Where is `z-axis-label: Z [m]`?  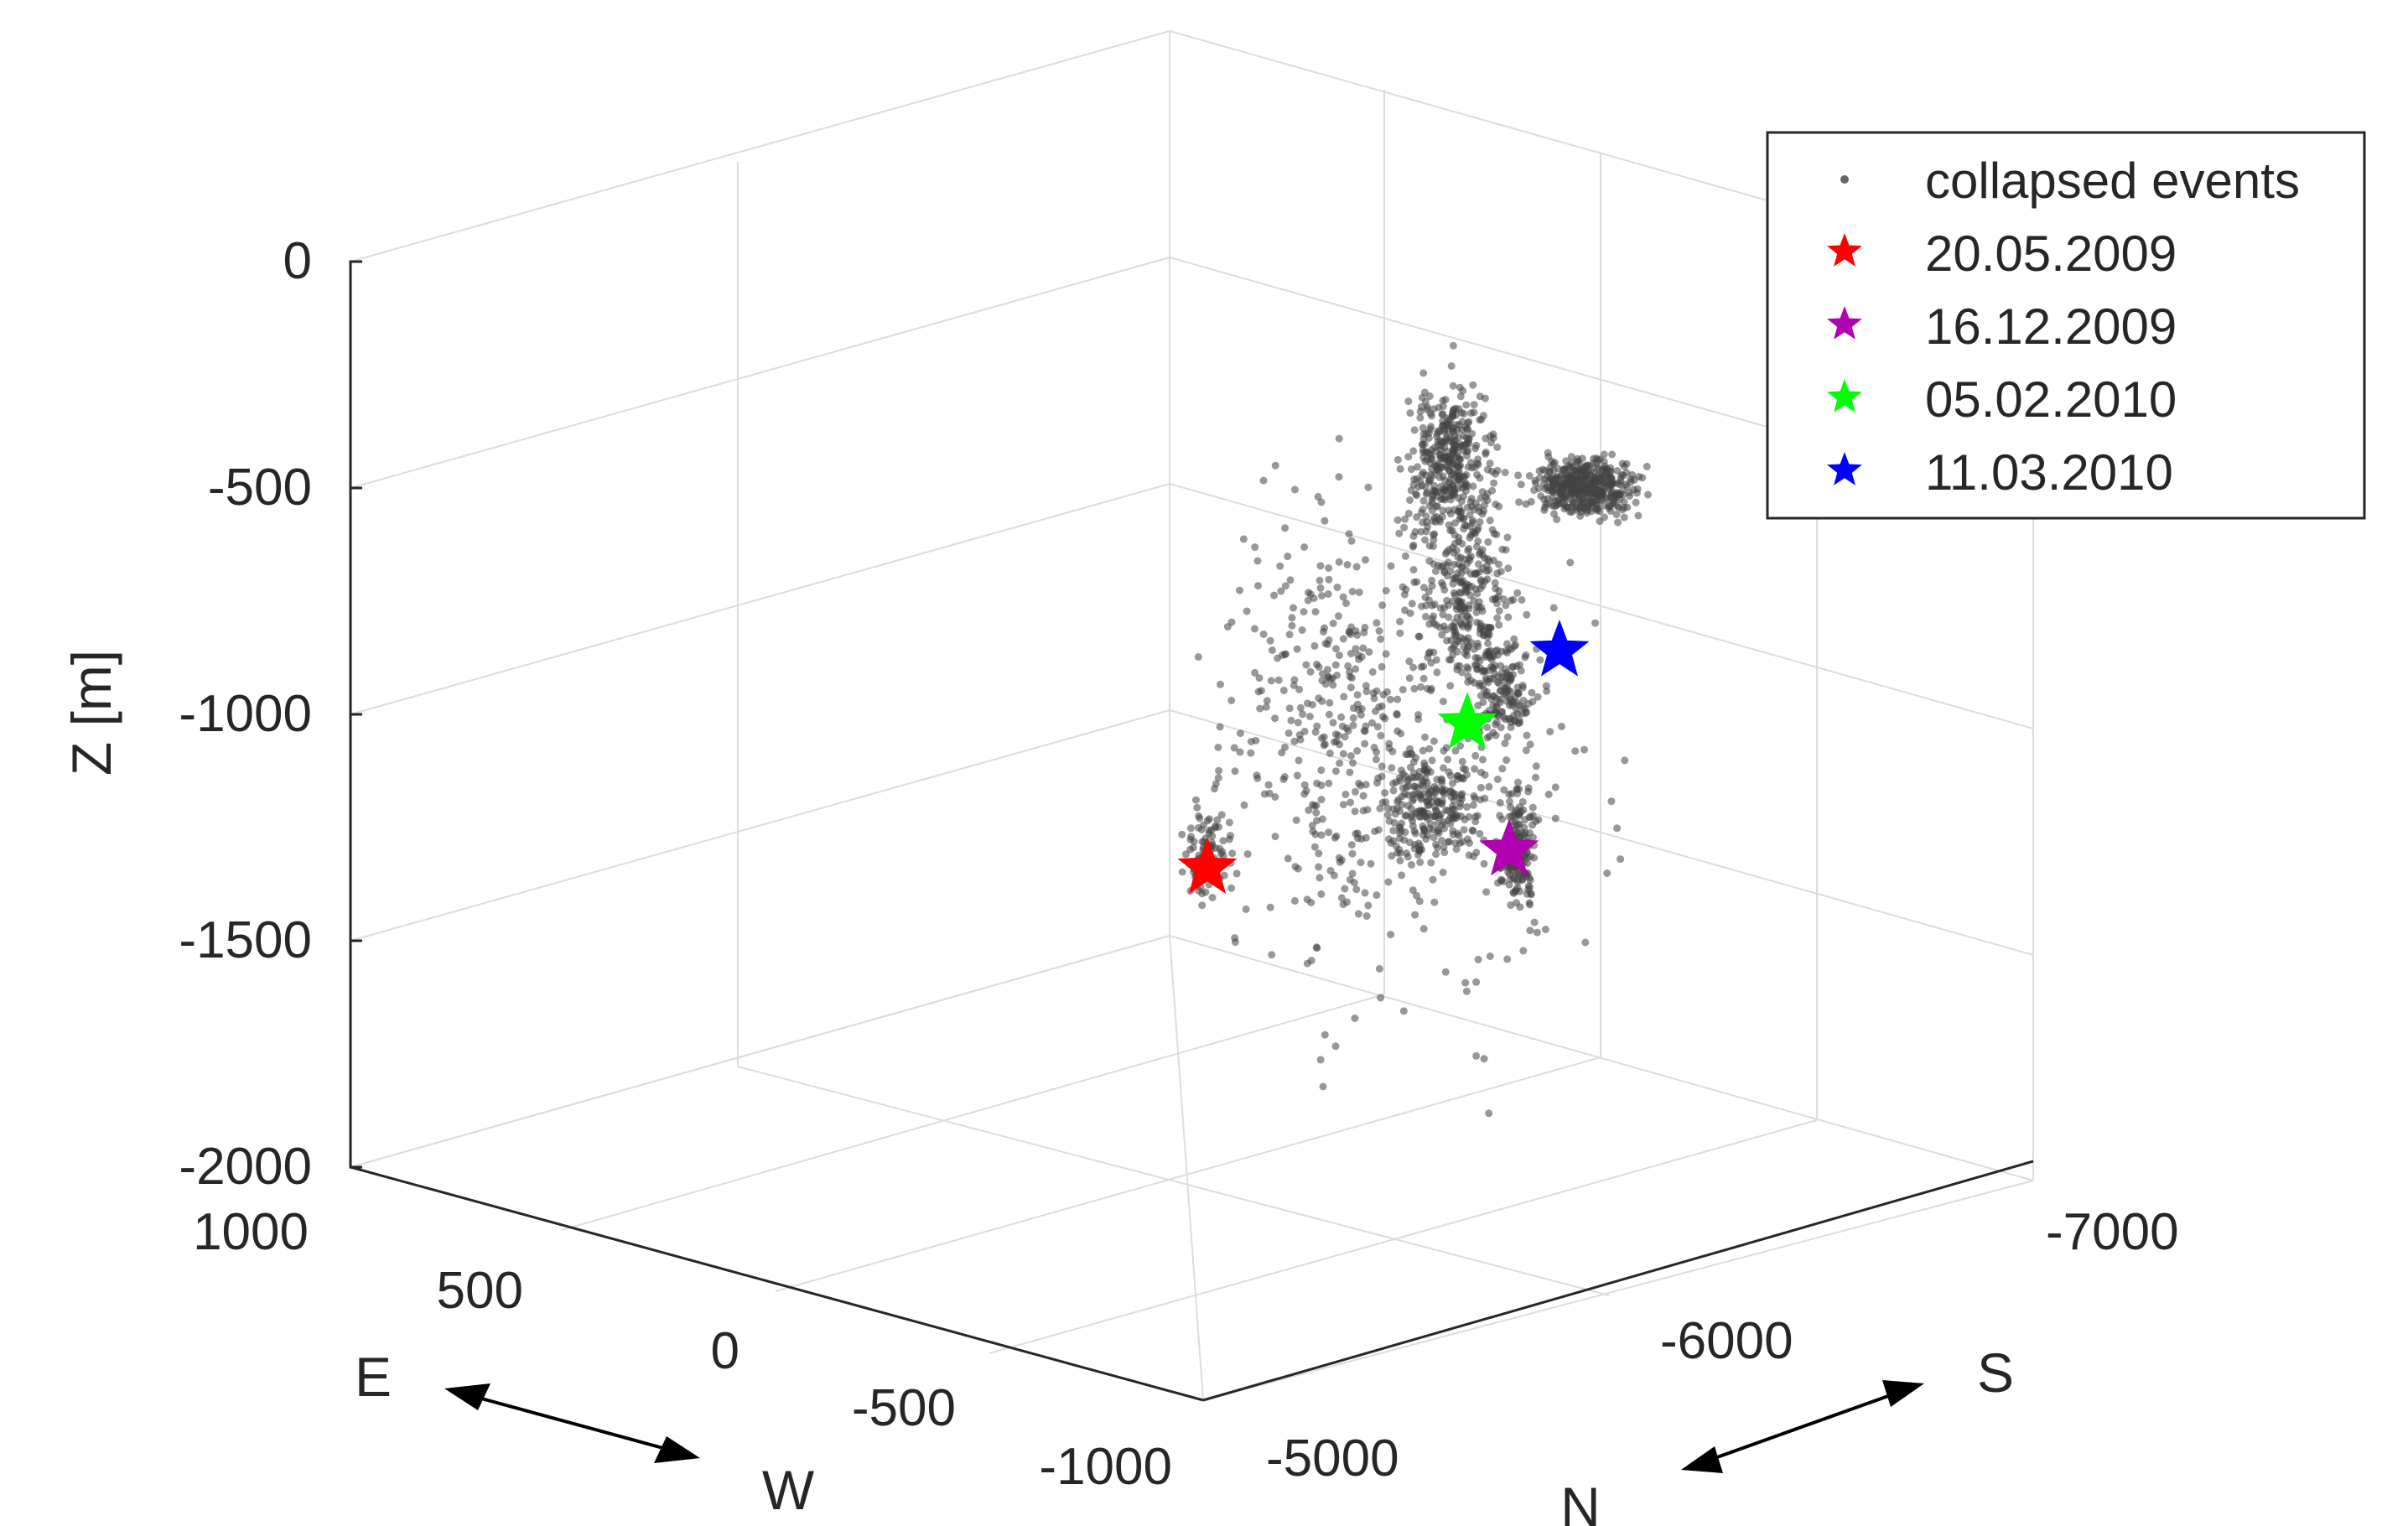
z-axis-label: Z [m] is located at coordinates (91, 713).